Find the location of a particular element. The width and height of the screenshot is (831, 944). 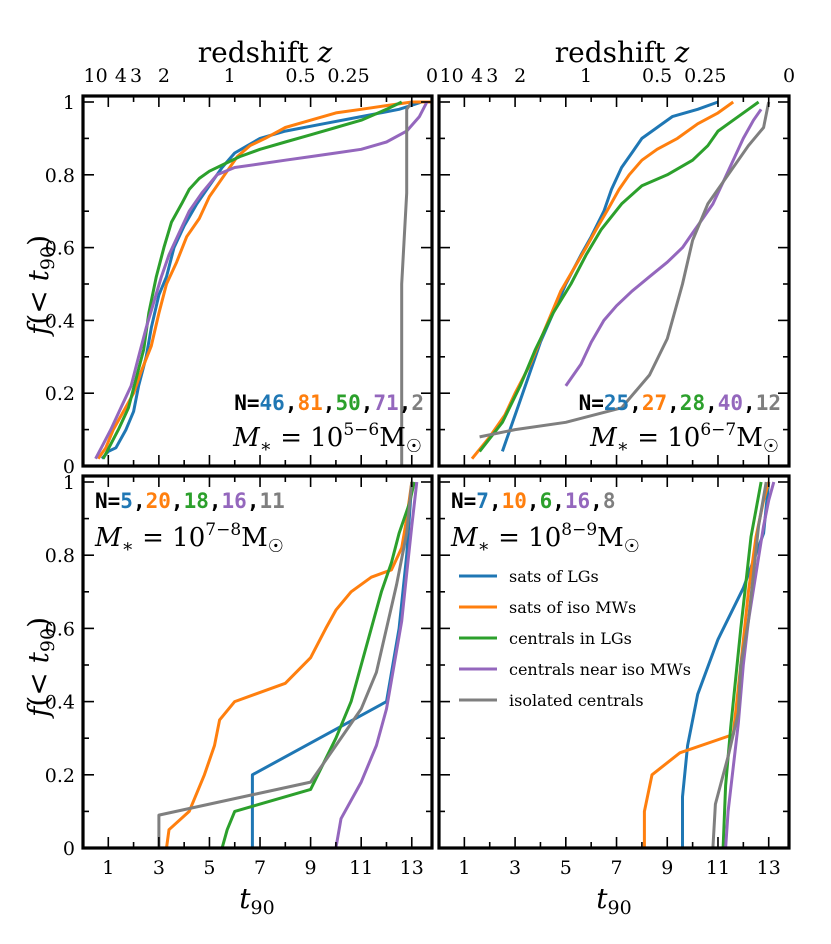

x-tick-label: 7 is located at coordinates (616, 868).